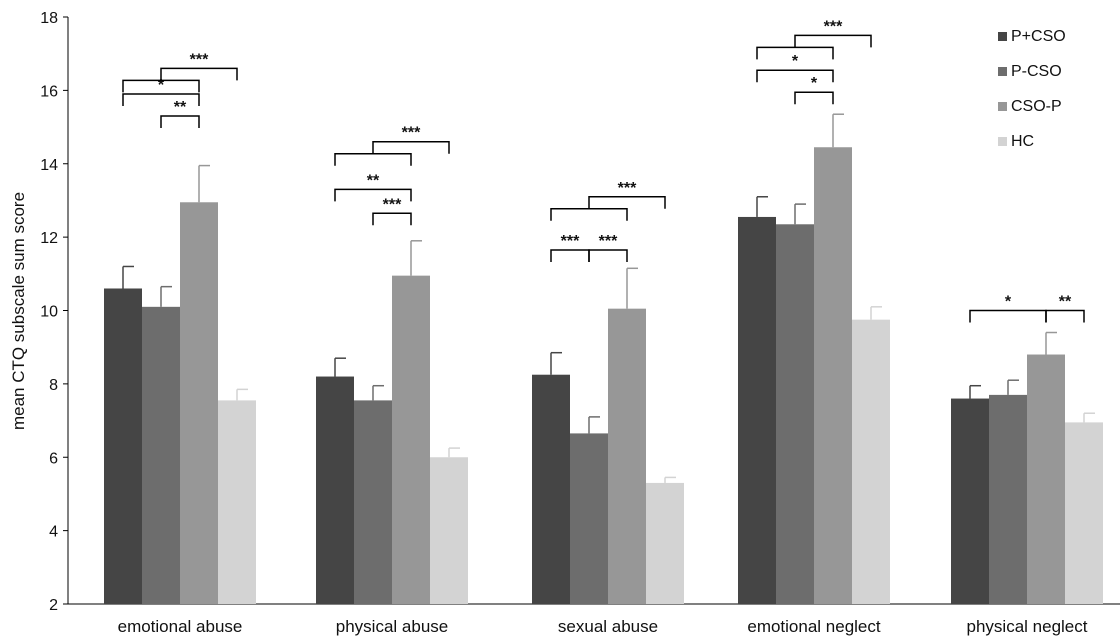 Image resolution: width=1120 pixels, height=641 pixels. Describe the element at coordinates (180, 626) in the screenshot. I see `x-tick-label: emotional abuse` at that location.